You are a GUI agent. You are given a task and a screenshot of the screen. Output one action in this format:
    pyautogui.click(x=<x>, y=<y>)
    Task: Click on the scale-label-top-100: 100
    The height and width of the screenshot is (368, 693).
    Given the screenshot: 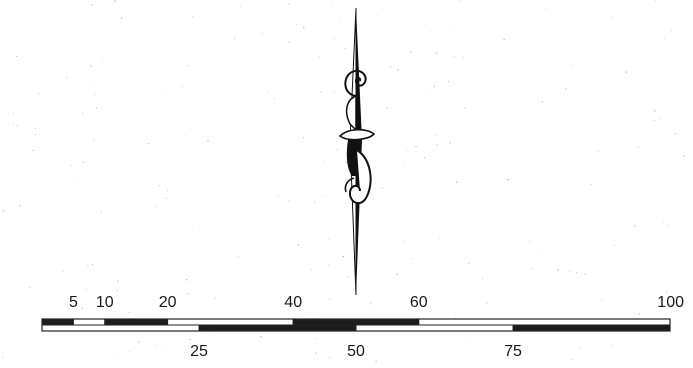 What is the action you would take?
    pyautogui.click(x=670, y=302)
    